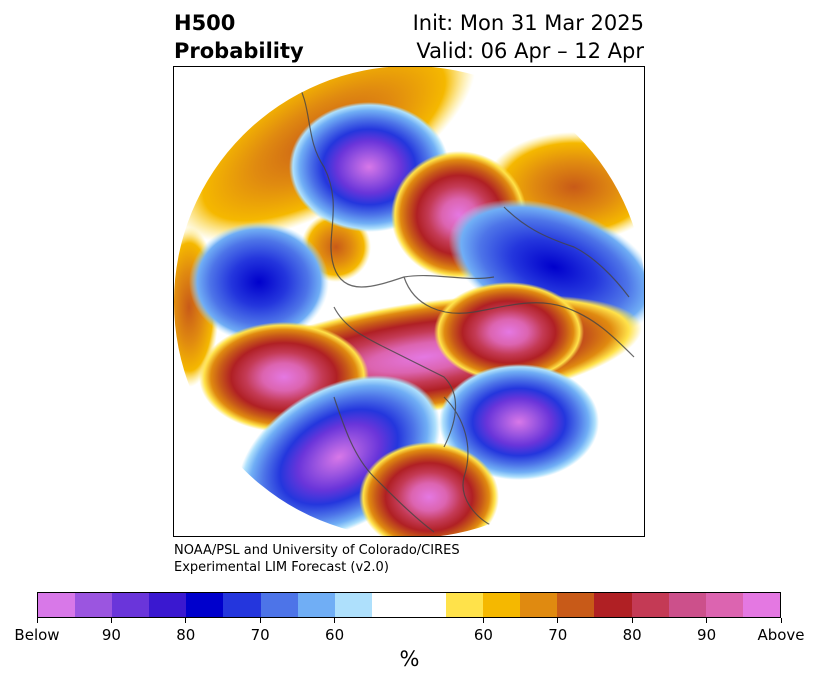 This screenshot has width=819, height=686. What do you see at coordinates (205, 23) in the screenshot?
I see `title-variable: H500` at bounding box center [205, 23].